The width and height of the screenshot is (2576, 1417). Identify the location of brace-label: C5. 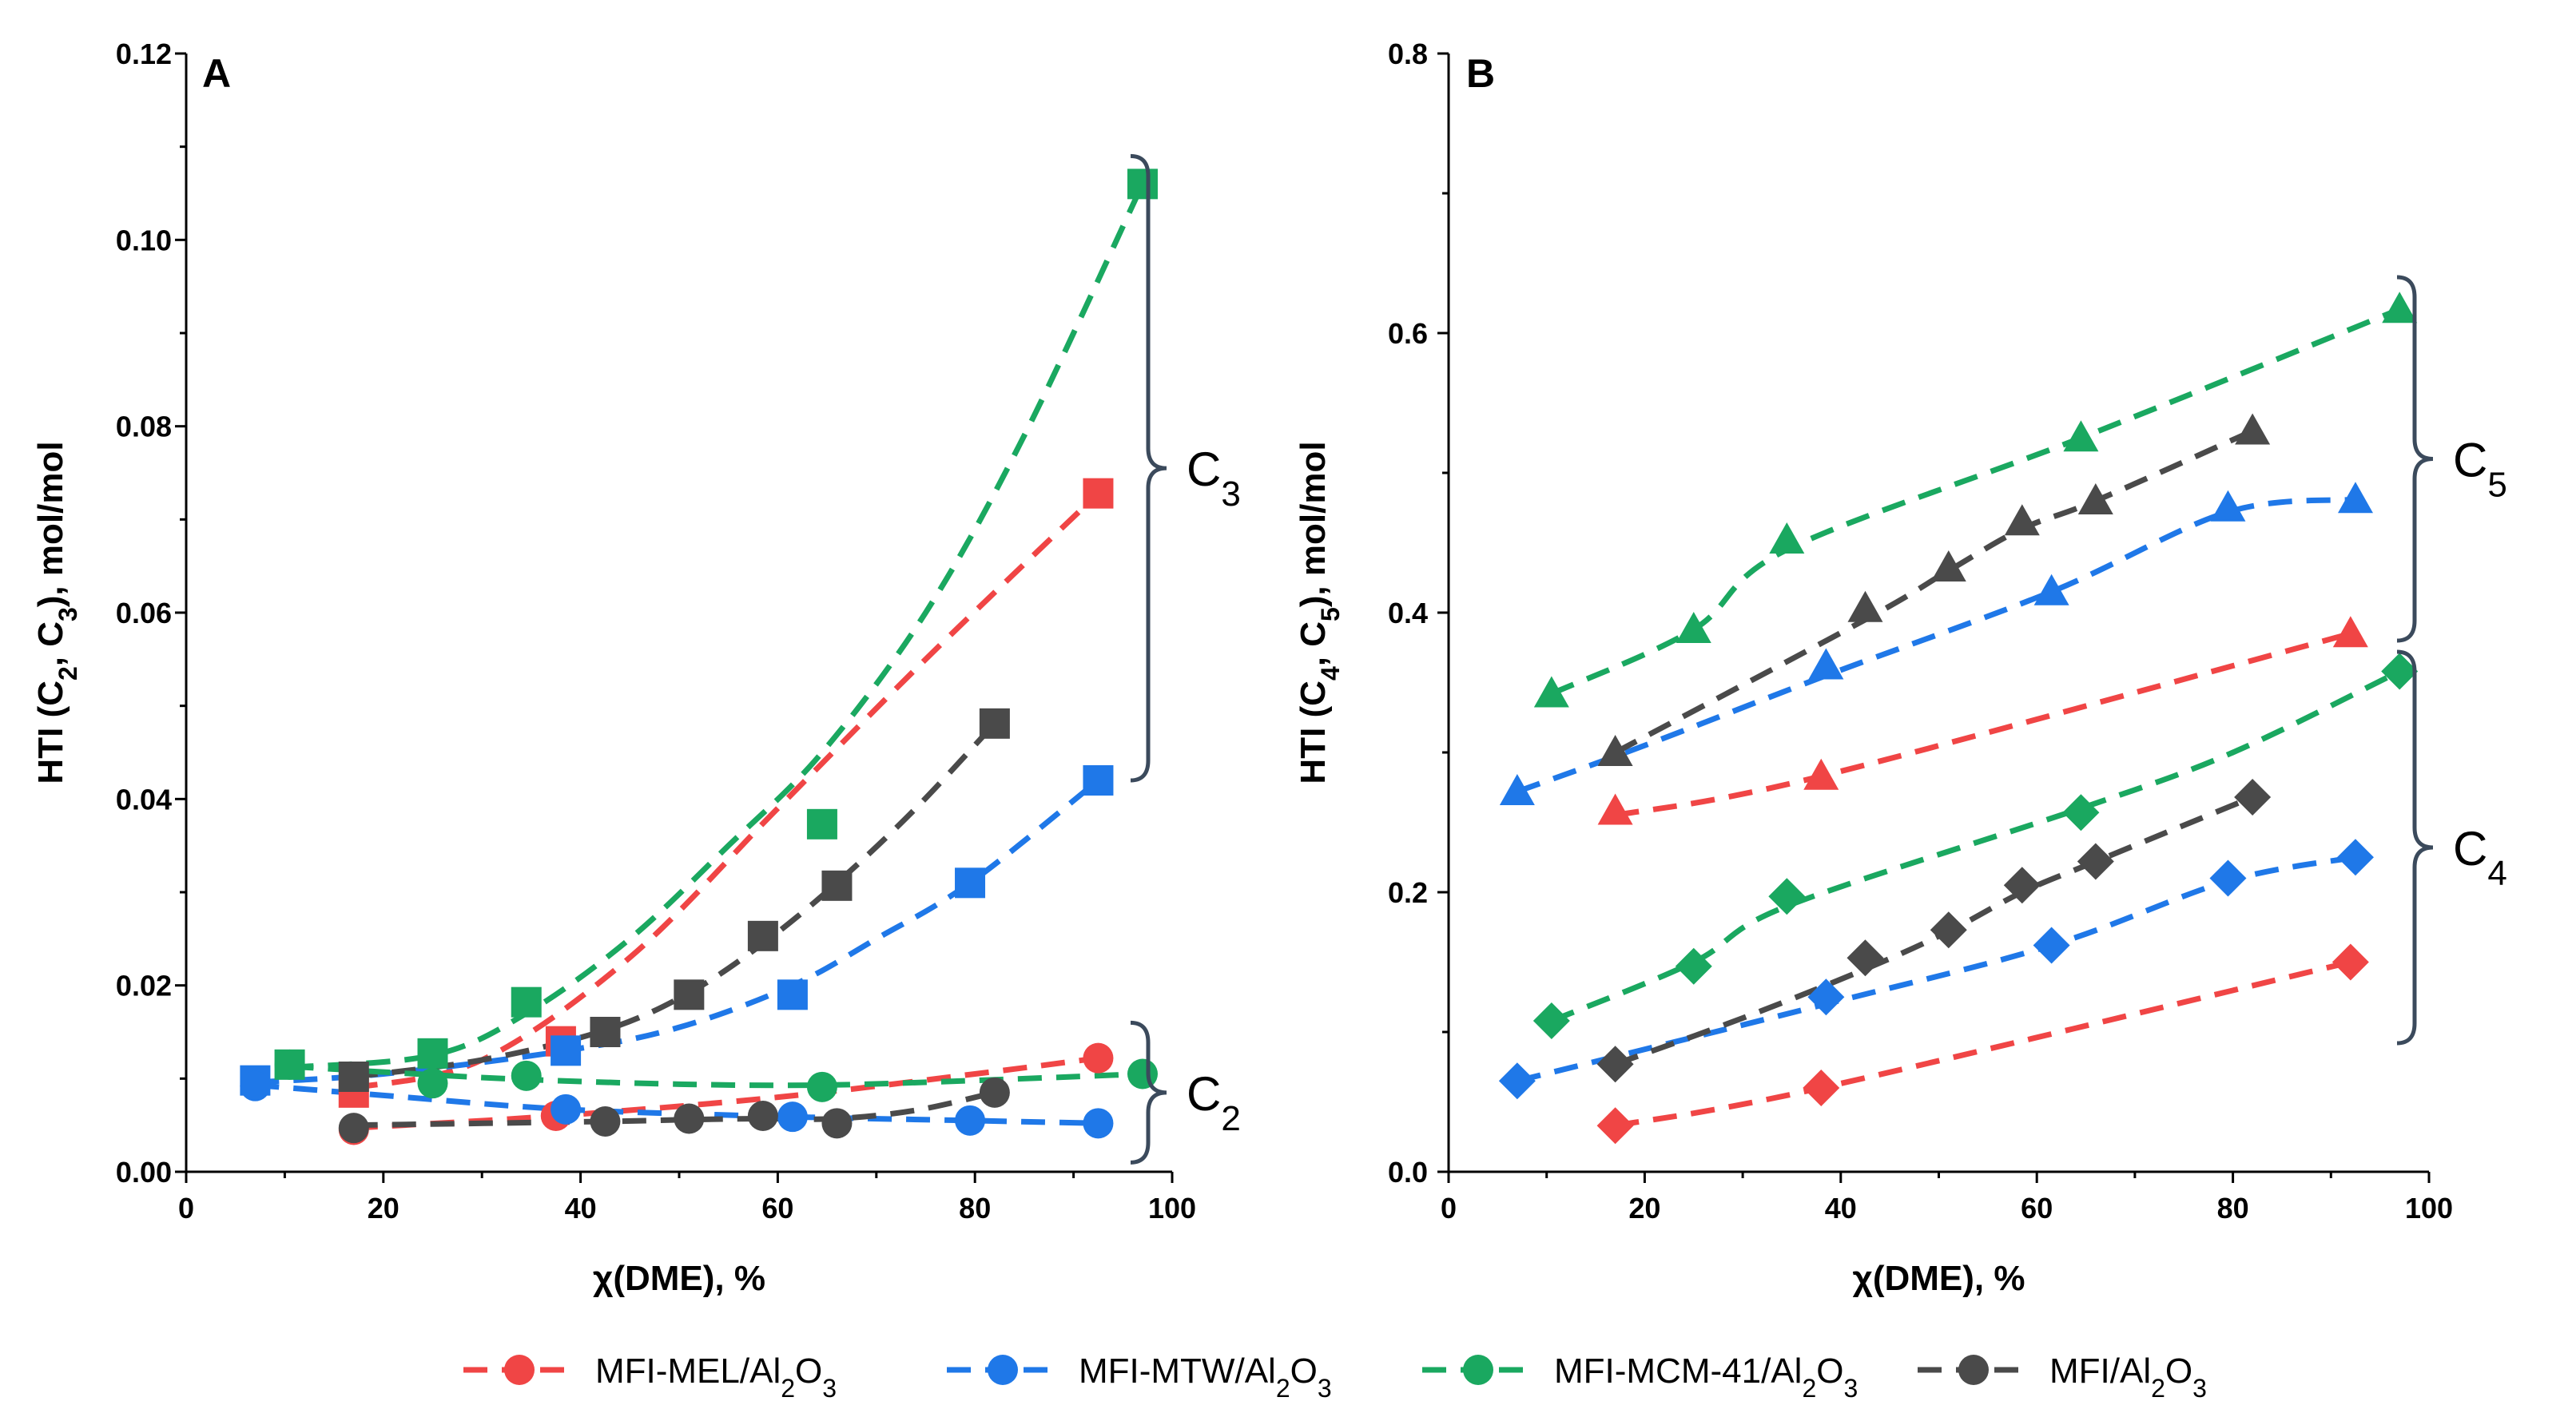
(2480, 469).